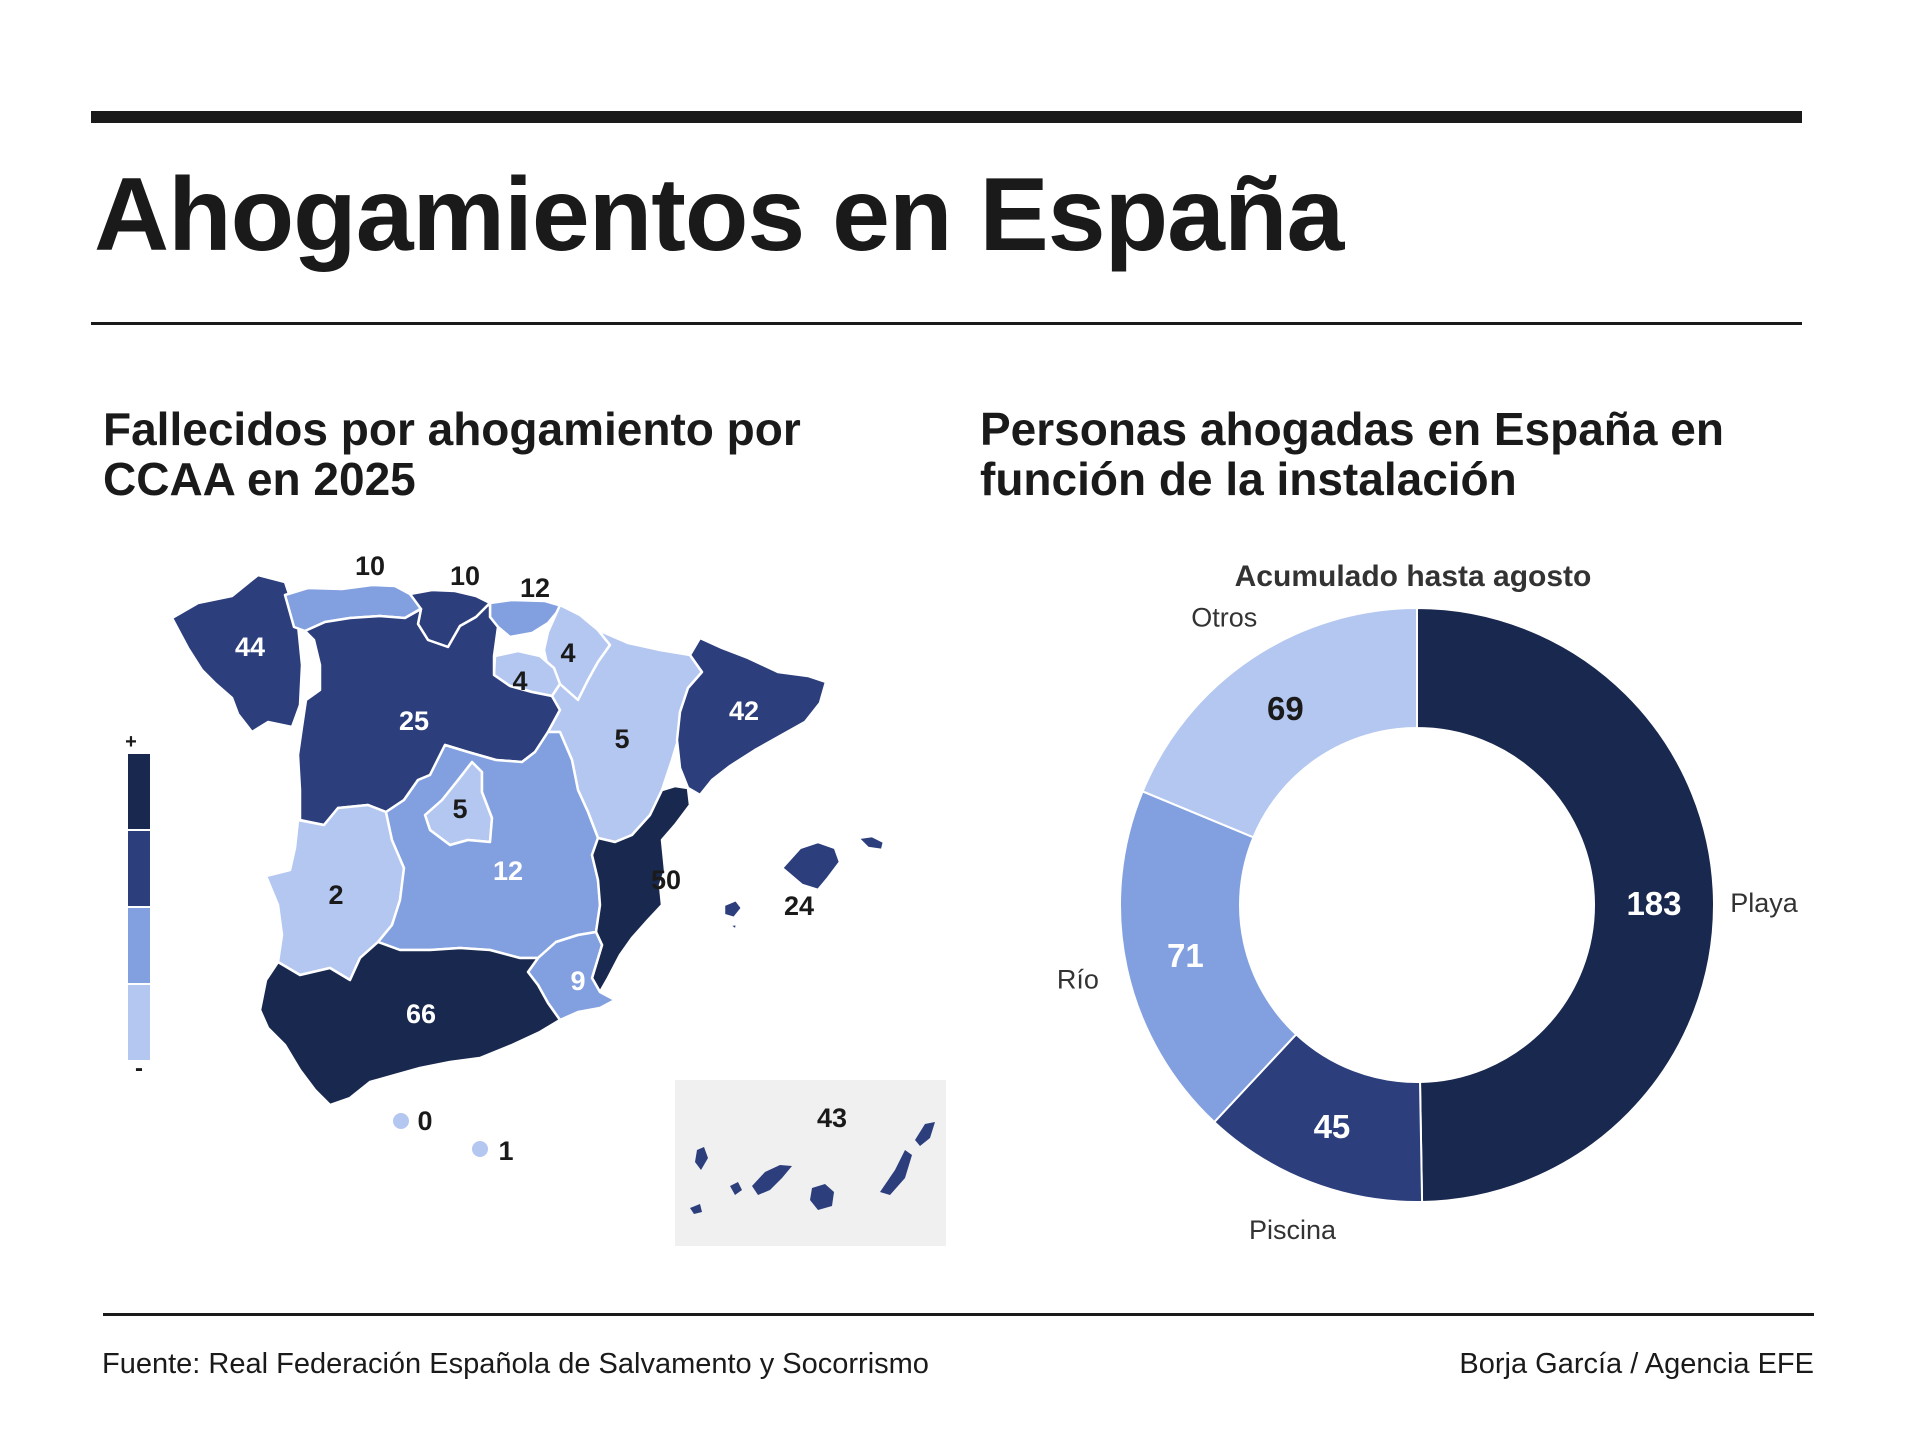 The width and height of the screenshot is (1920, 1431). What do you see at coordinates (812, 1168) in the screenshot?
I see `canarias-islands` at bounding box center [812, 1168].